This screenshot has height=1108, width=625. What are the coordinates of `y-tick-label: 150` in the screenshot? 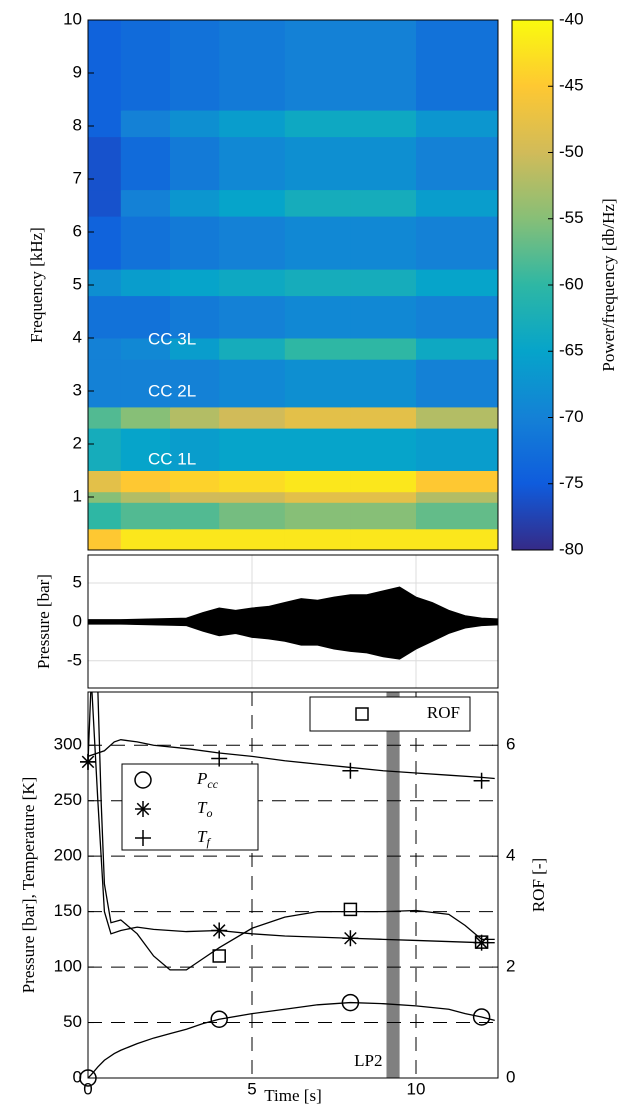 It's located at (68, 910).